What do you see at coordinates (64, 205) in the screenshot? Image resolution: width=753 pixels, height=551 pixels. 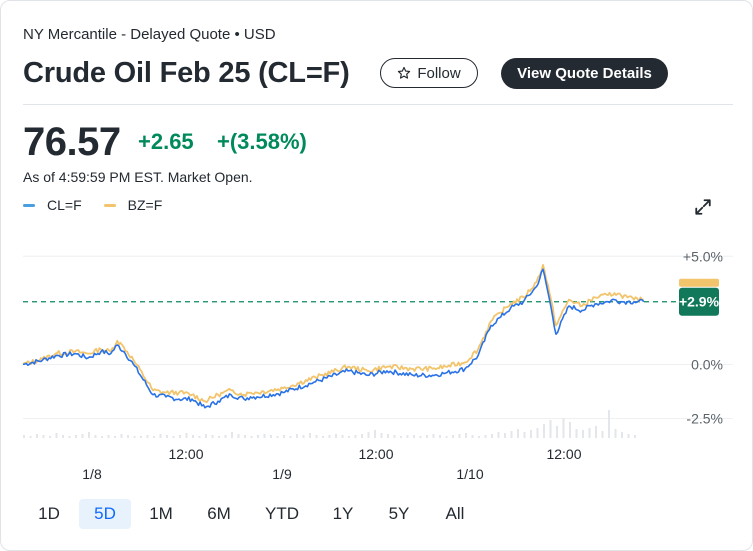 I see `legend-label-cl: CL=F` at bounding box center [64, 205].